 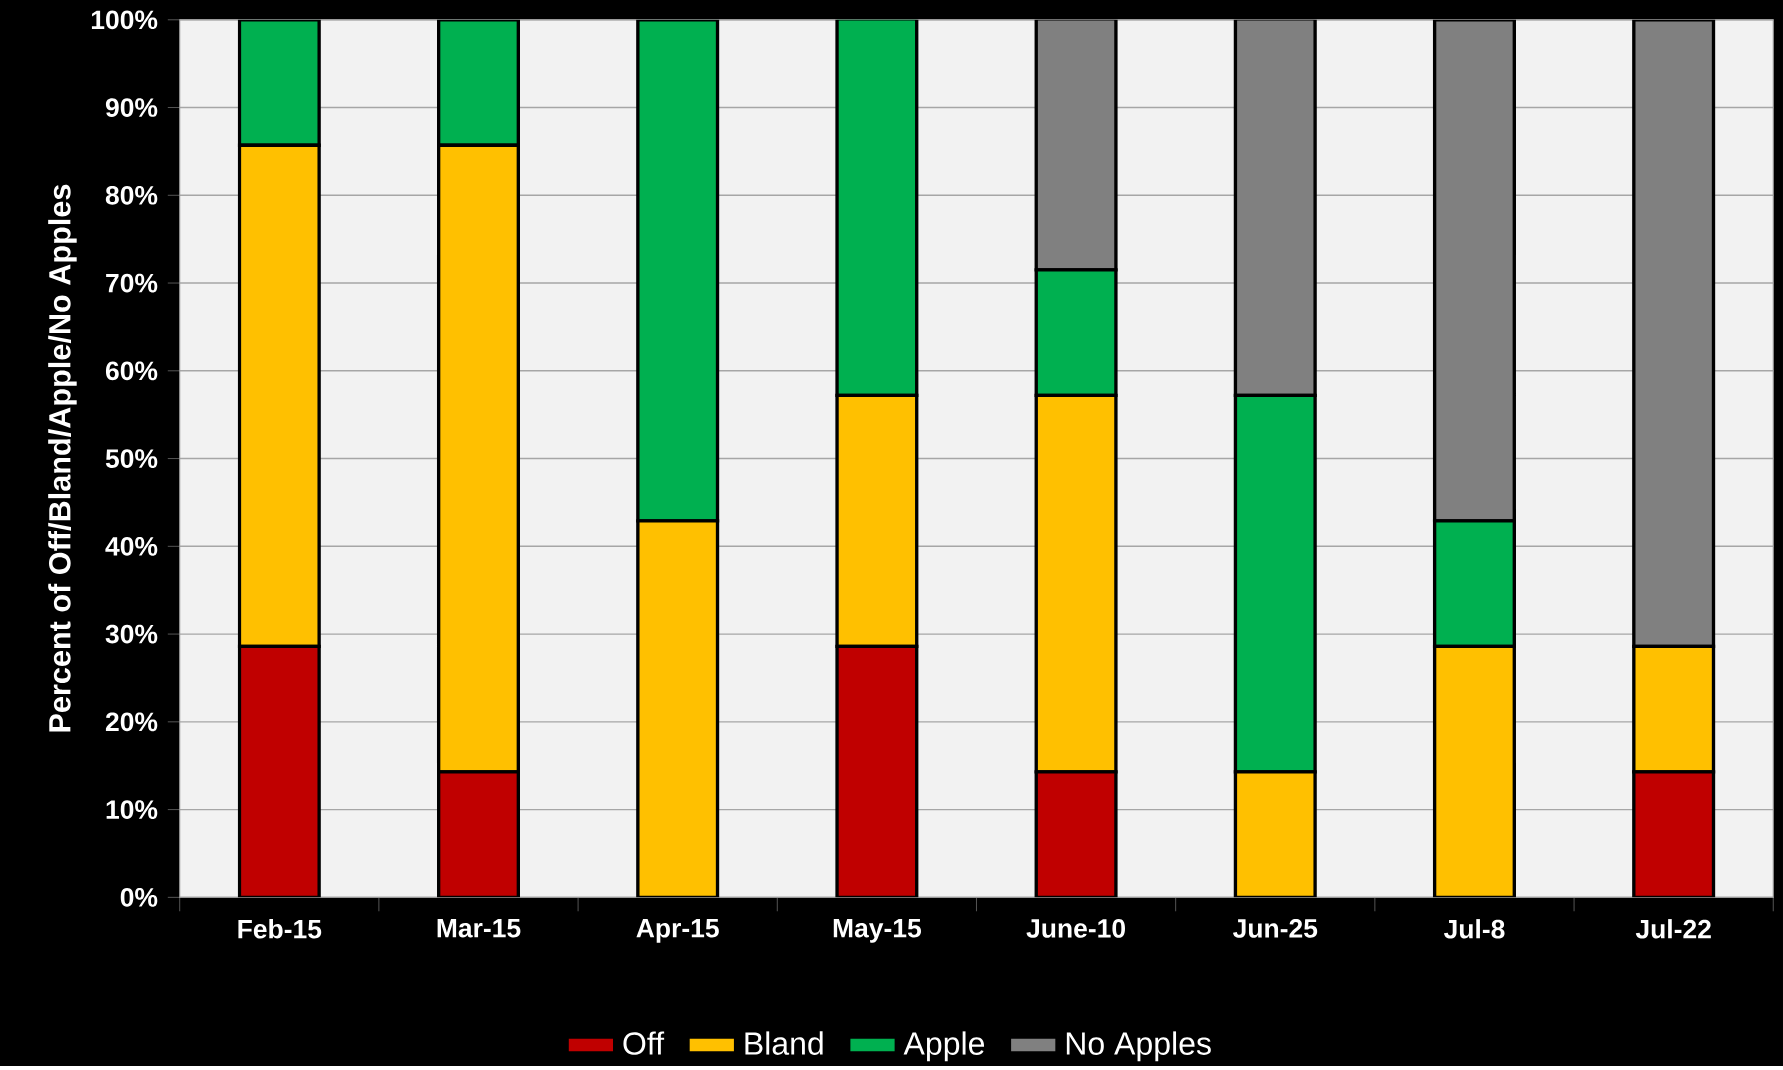 I want to click on y-tick-label: 60%, so click(x=131, y=371).